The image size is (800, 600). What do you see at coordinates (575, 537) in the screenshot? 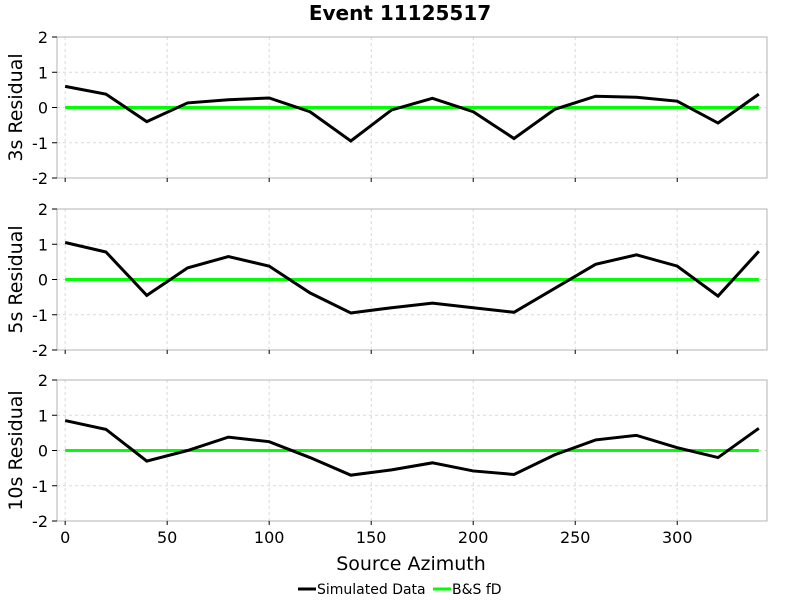
I see `x-tick-label: 250` at bounding box center [575, 537].